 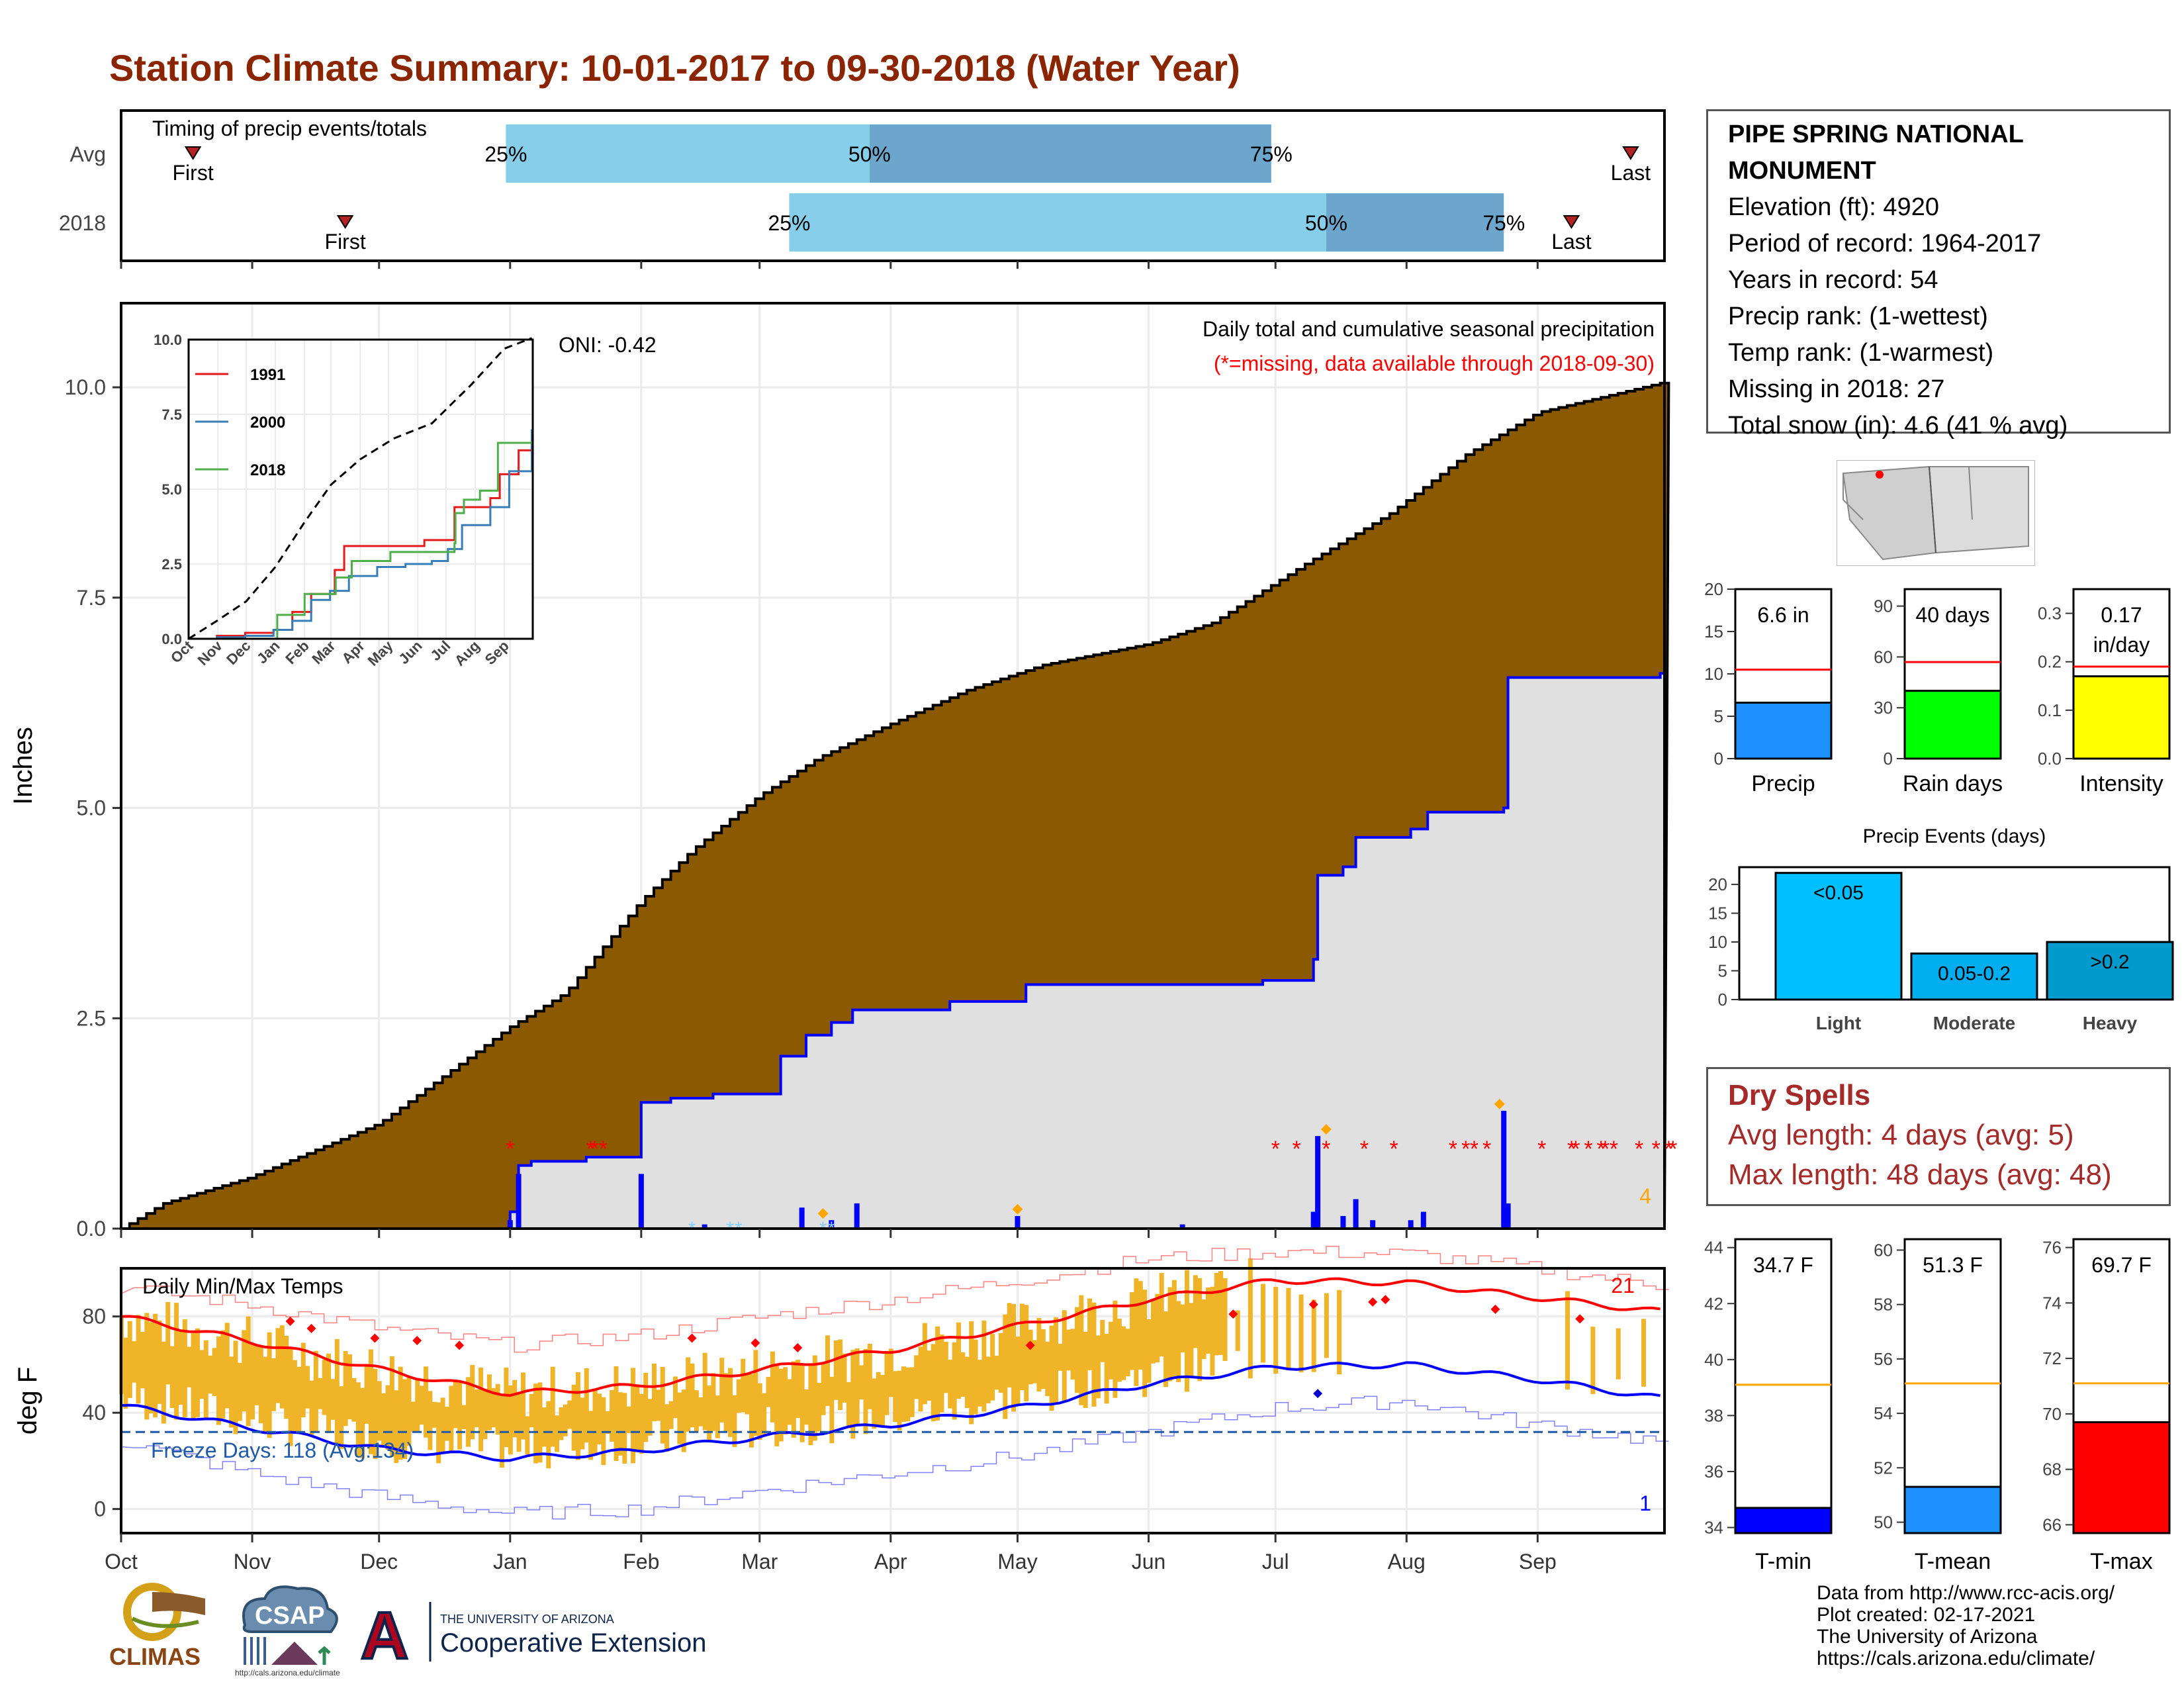 I want to click on record-low-marker, so click(x=1318, y=1394).